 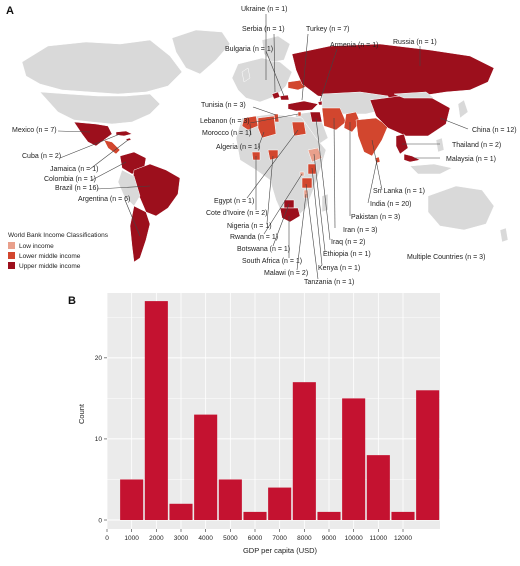 What do you see at coordinates (107, 538) in the screenshot?
I see `x-tick-label: 0` at bounding box center [107, 538].